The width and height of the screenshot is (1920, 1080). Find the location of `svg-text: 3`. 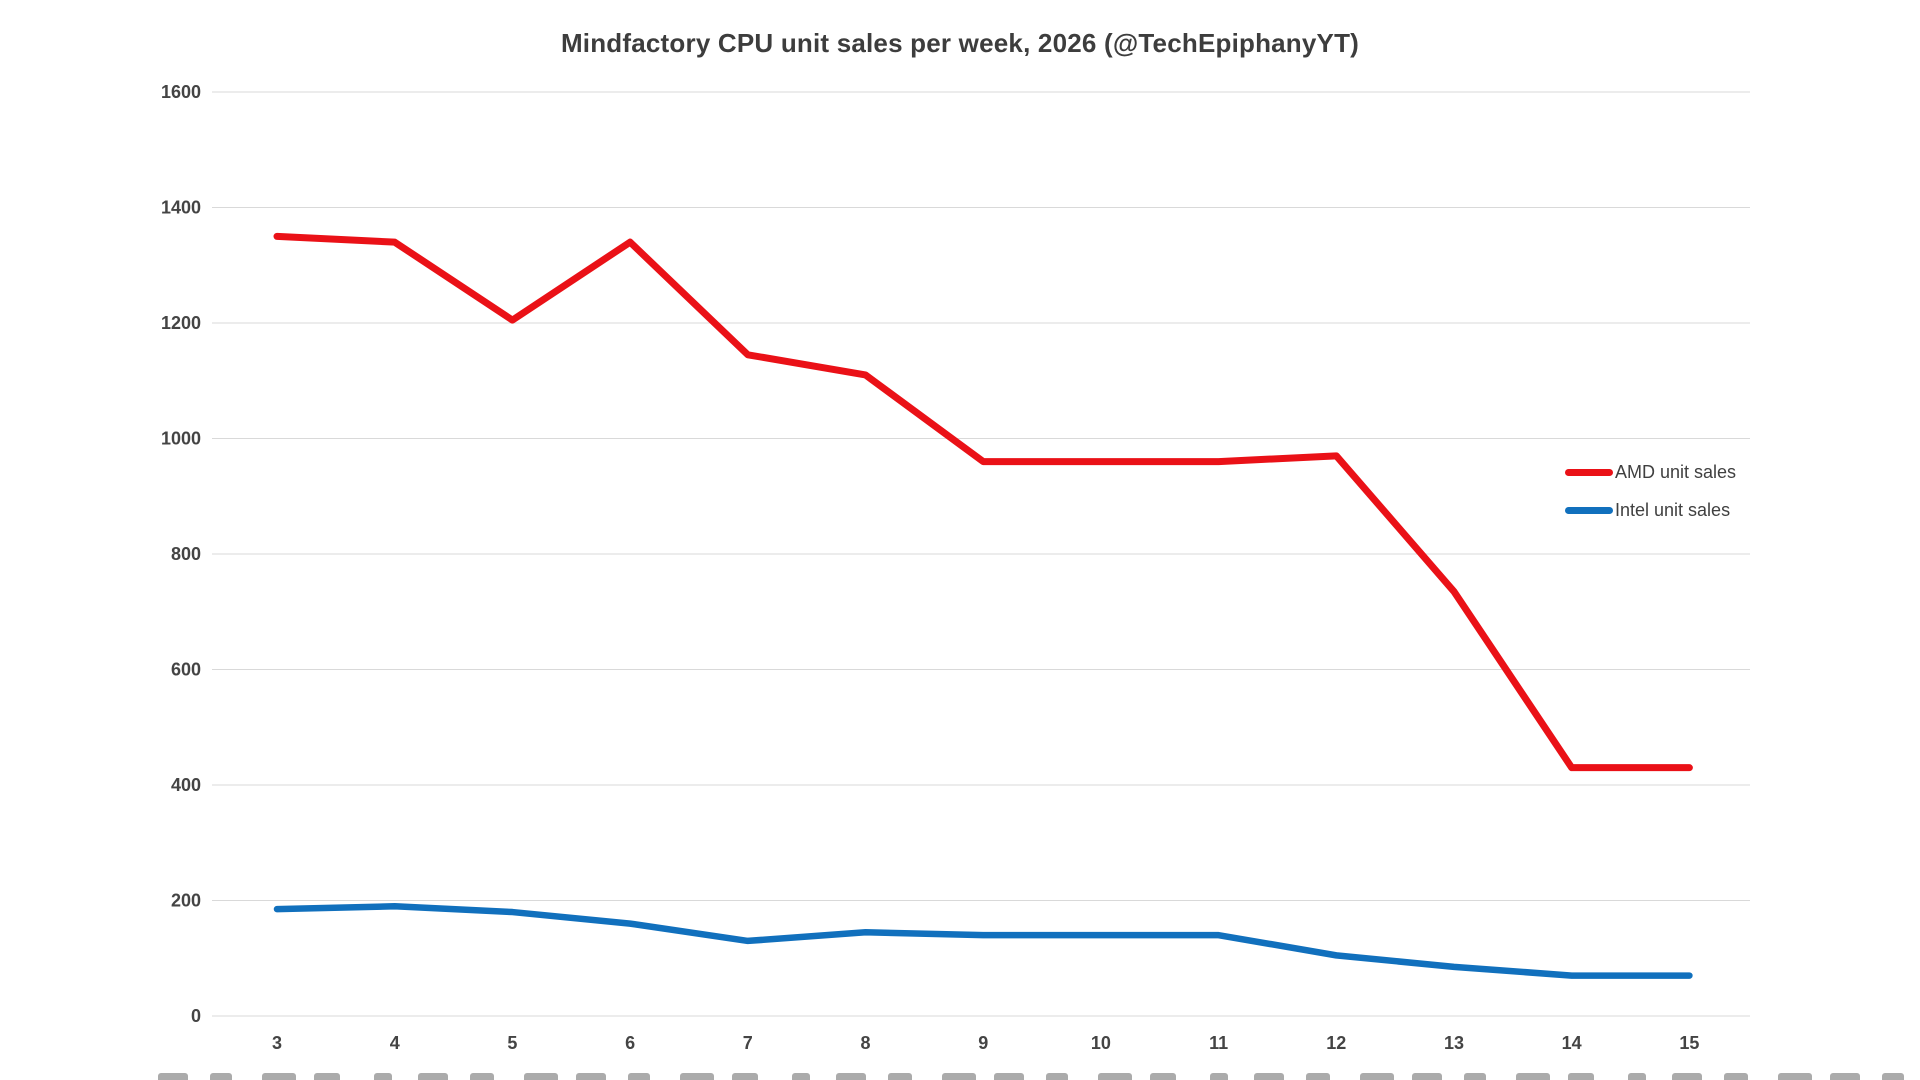

svg-text: 3 is located at coordinates (277, 1043).